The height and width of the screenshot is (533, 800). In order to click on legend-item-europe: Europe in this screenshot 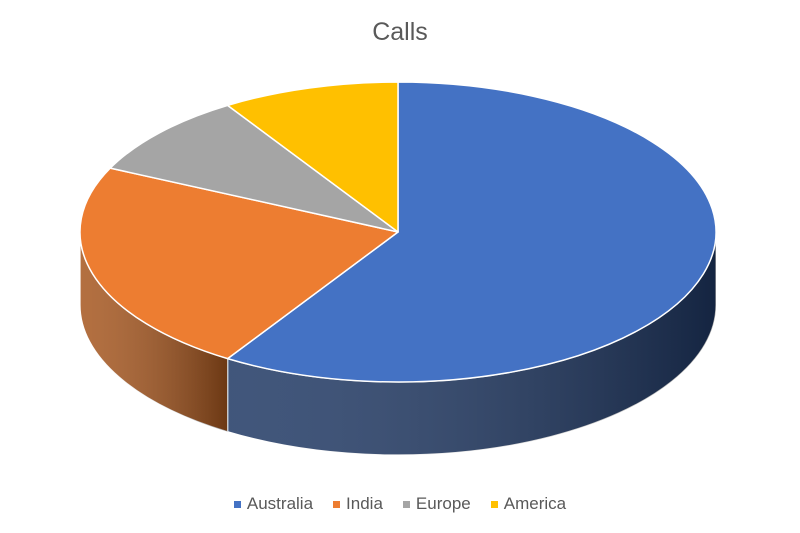, I will do `click(436, 504)`.